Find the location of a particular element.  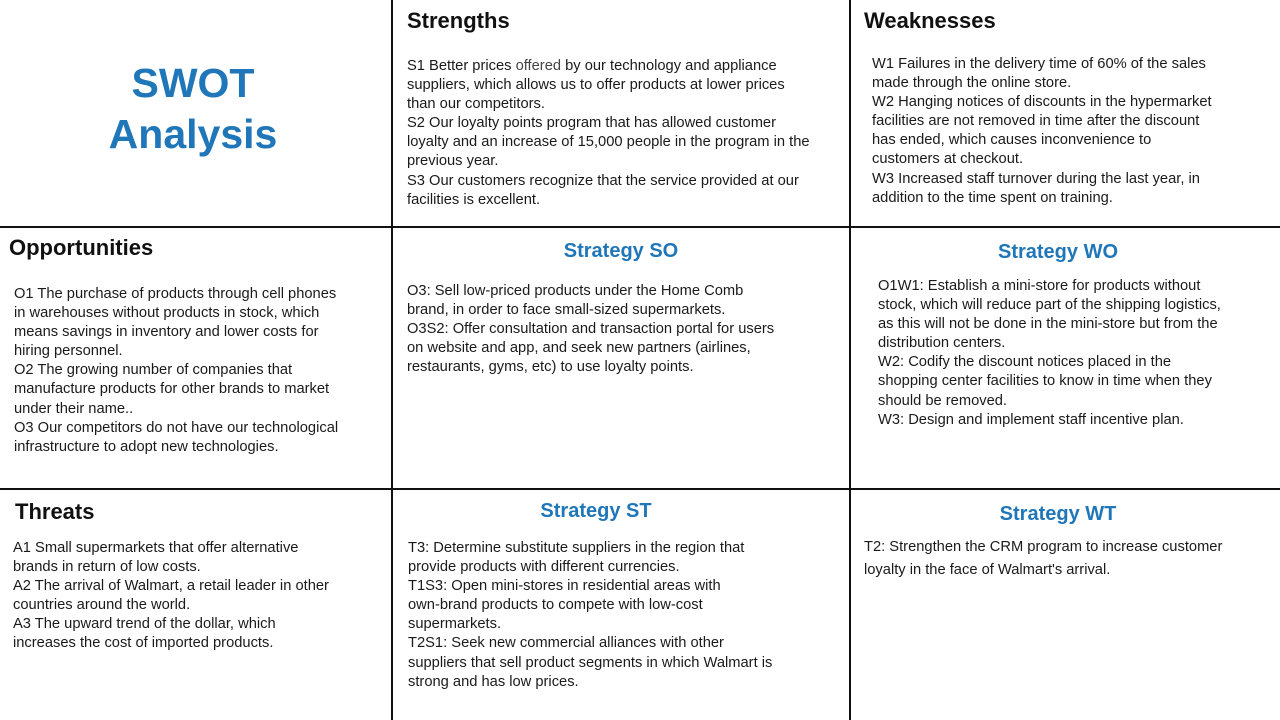

strengths-heading: Strengths is located at coordinates (458, 20).